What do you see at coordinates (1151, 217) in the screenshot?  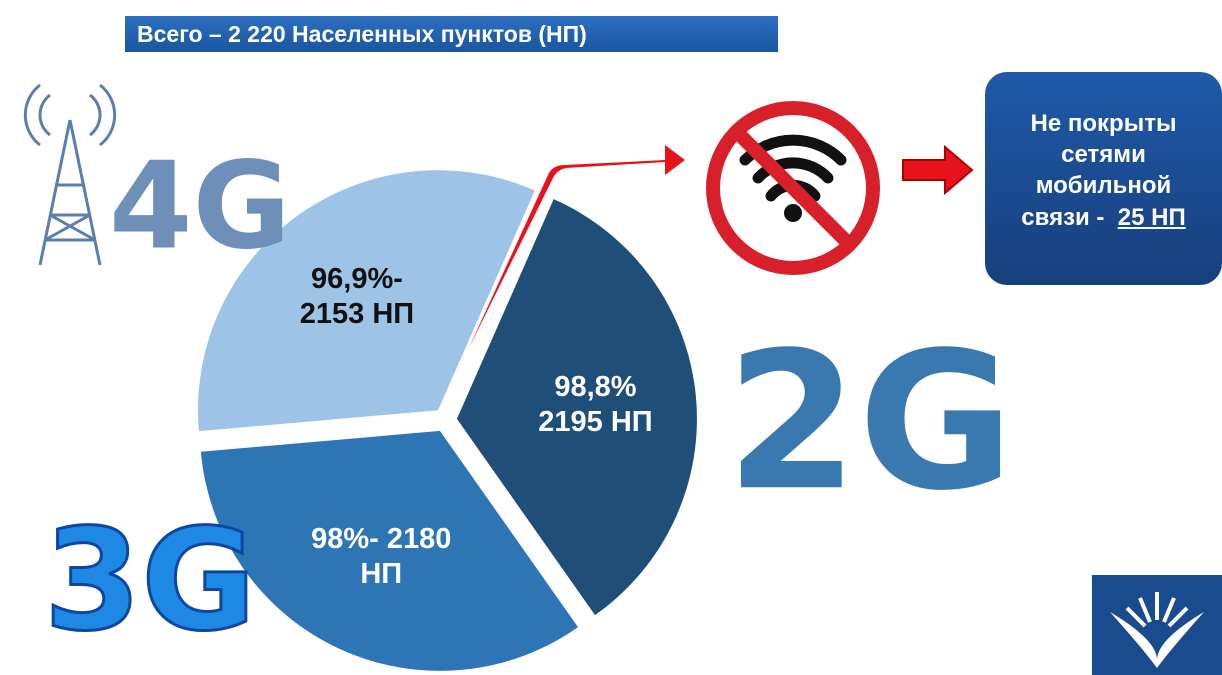 I see `callout-count: 25 НП` at bounding box center [1151, 217].